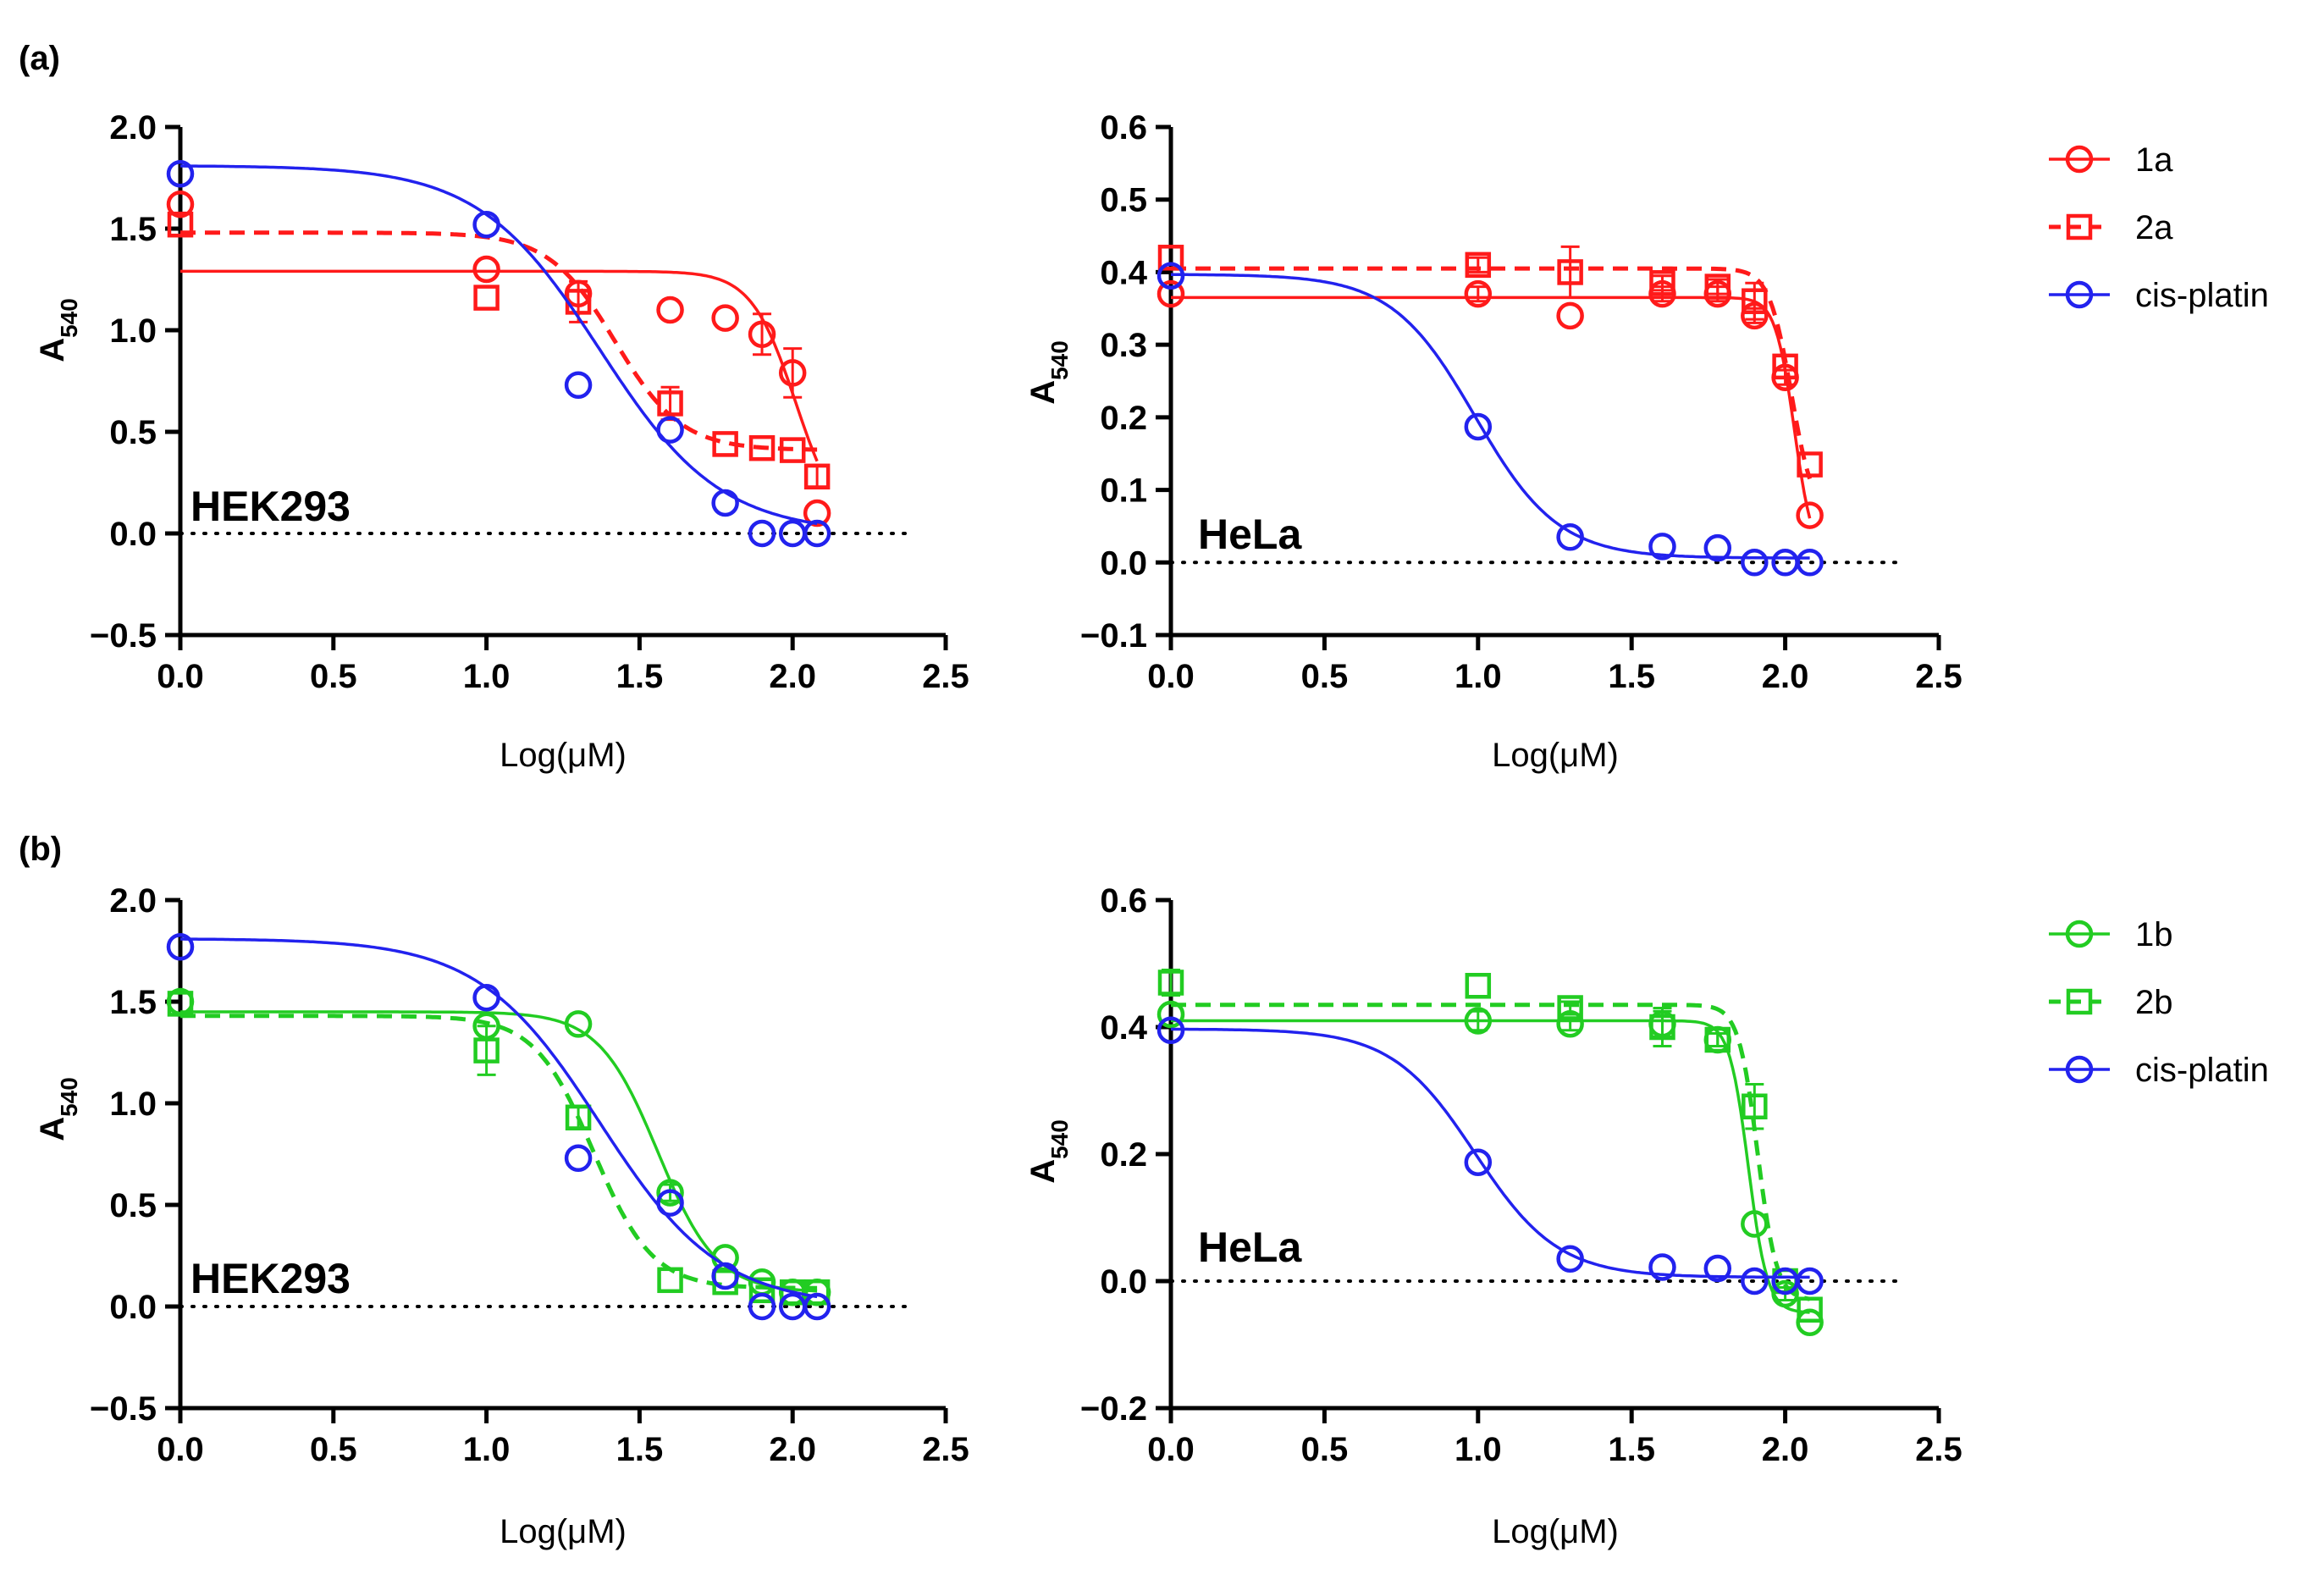 Image resolution: width=2324 pixels, height=1580 pixels. What do you see at coordinates (1123, 346) in the screenshot?
I see `y-tick-label: 0.3` at bounding box center [1123, 346].